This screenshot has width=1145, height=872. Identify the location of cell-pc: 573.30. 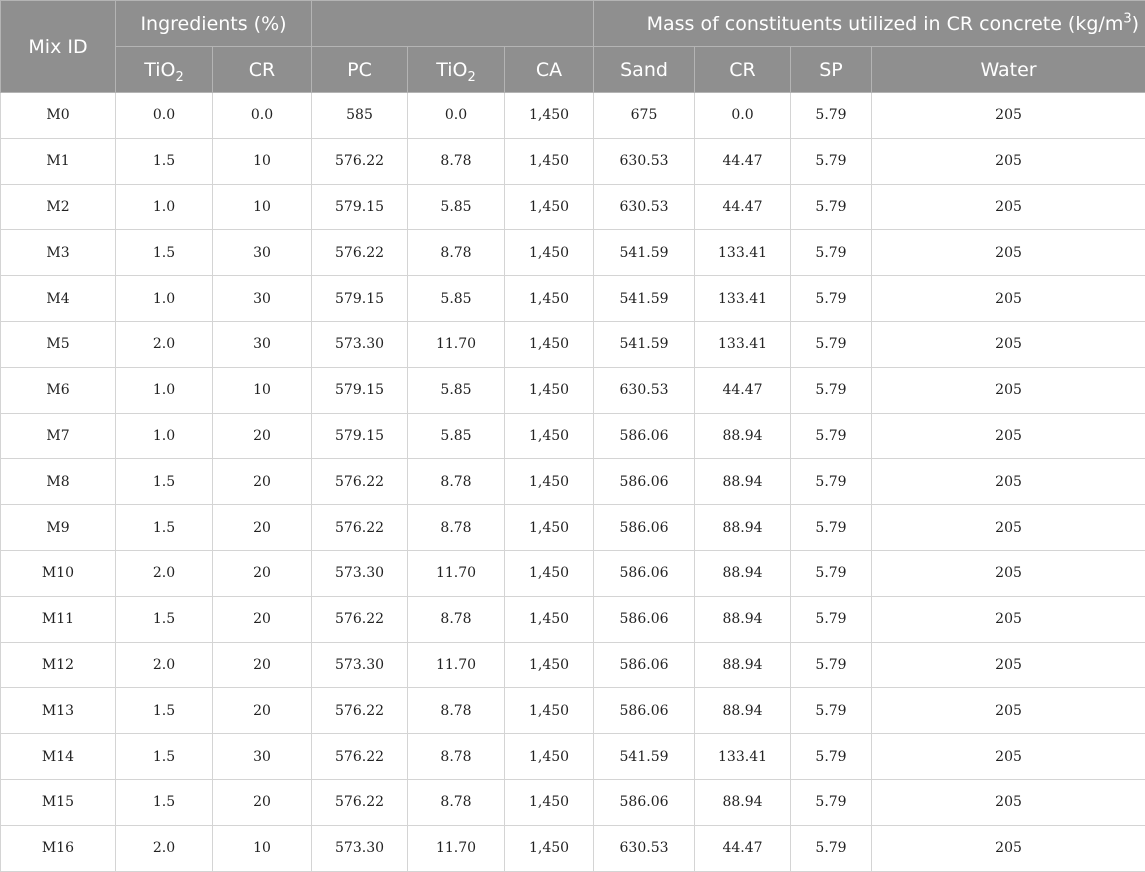
(360, 665).